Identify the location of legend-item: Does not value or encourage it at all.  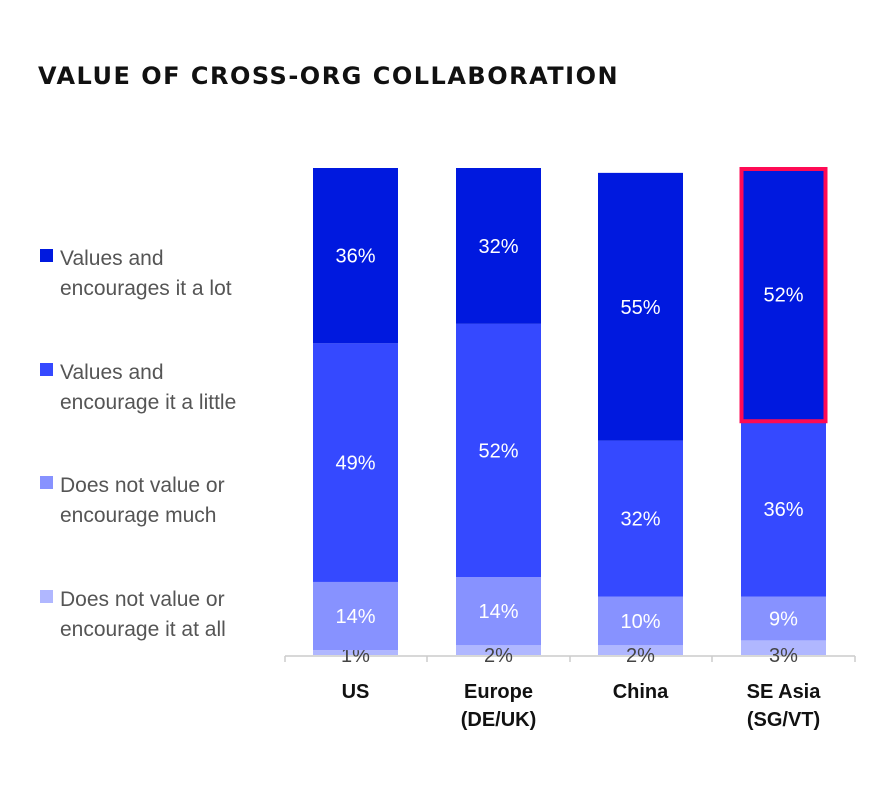
(160, 615).